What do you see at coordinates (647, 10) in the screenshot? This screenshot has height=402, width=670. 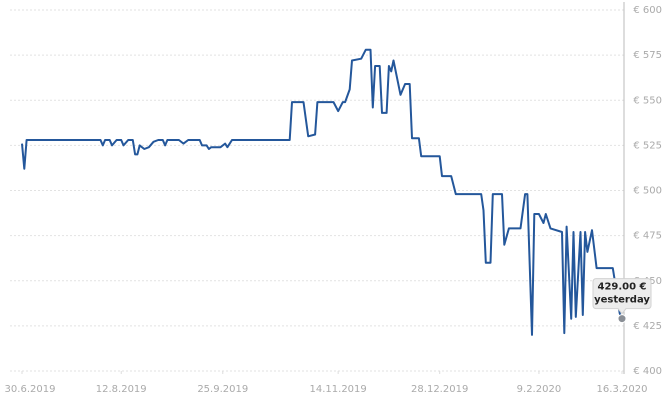 I see `y-tick-label: € 600` at bounding box center [647, 10].